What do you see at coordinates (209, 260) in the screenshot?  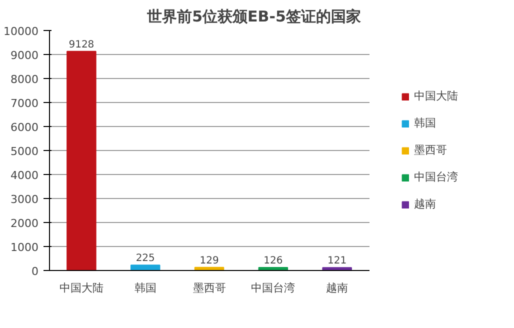 I see `data-label: 129` at bounding box center [209, 260].